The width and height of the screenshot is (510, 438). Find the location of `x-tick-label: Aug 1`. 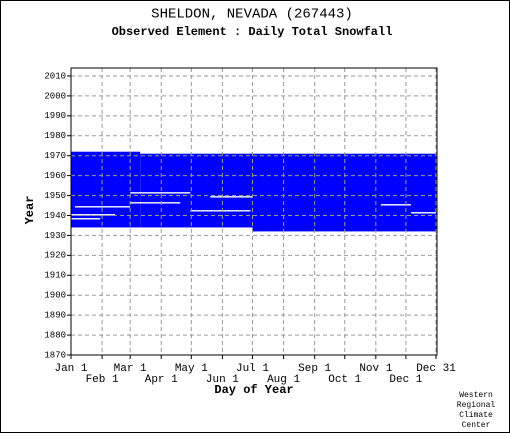

x-tick-label: Aug 1 is located at coordinates (283, 380).